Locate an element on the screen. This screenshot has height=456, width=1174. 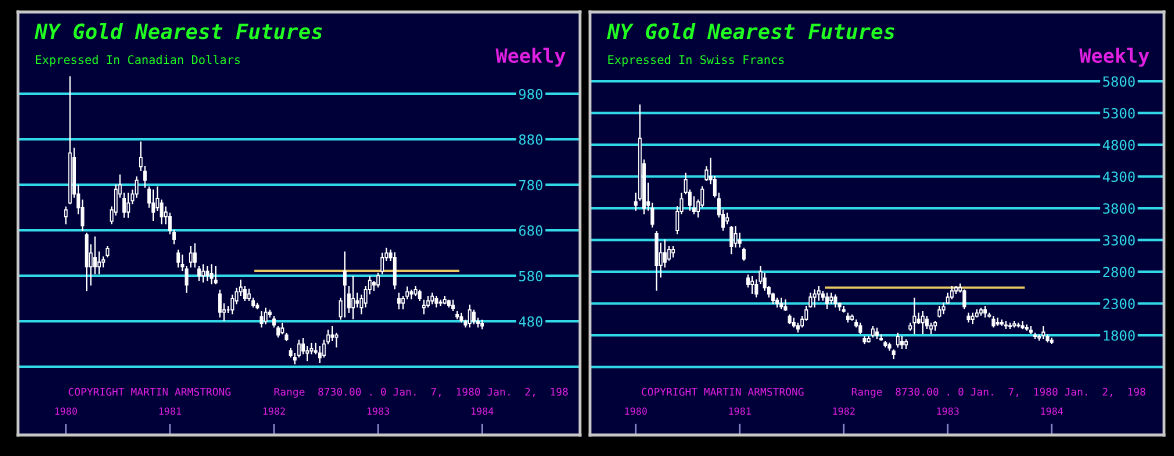
y-tick-label: 680 is located at coordinates (531, 230).